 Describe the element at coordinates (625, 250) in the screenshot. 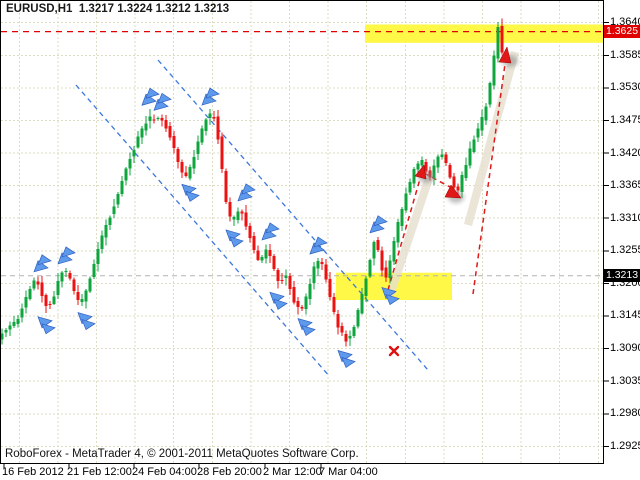

I see `price-tick-label: 1.3255` at that location.